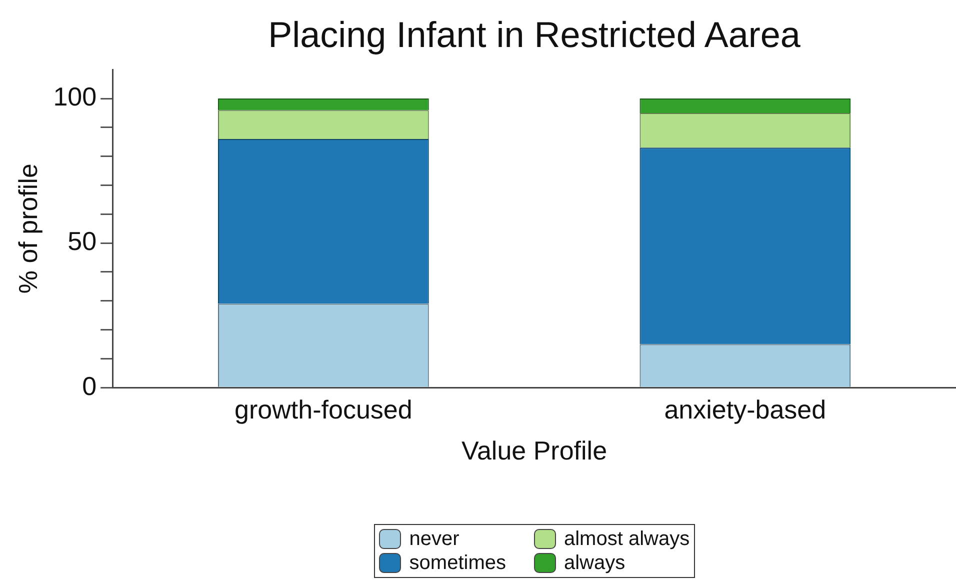  What do you see at coordinates (323, 409) in the screenshot?
I see `x-tick-label: growth-focused` at bounding box center [323, 409].